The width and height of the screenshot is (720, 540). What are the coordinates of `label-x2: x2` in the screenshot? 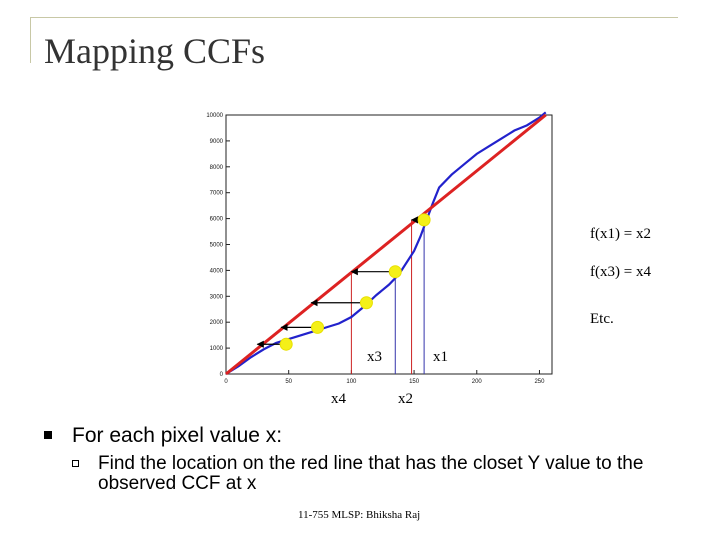 It's located at (405, 399).